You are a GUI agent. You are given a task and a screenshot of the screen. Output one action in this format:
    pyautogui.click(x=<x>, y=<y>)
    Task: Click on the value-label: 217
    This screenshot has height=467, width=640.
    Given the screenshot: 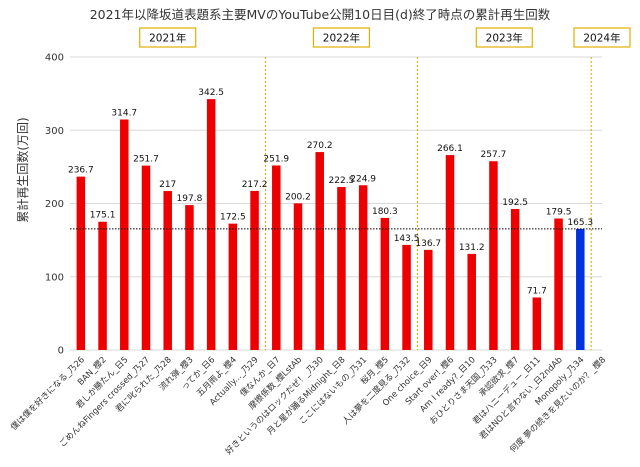 What is the action you would take?
    pyautogui.click(x=167, y=185)
    